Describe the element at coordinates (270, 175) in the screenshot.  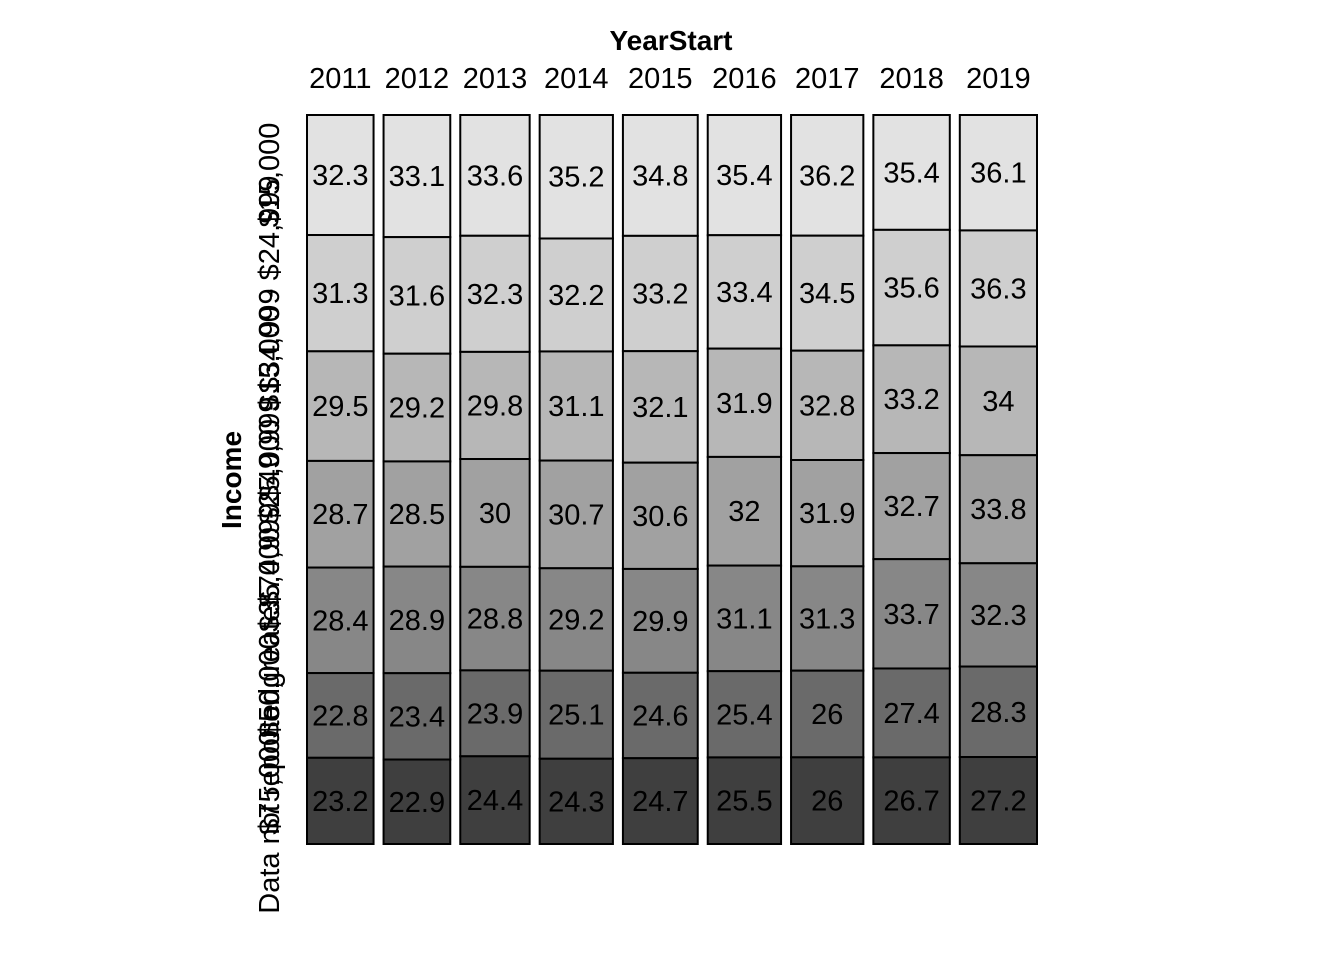
I see `row-label: $15,000` at that location.